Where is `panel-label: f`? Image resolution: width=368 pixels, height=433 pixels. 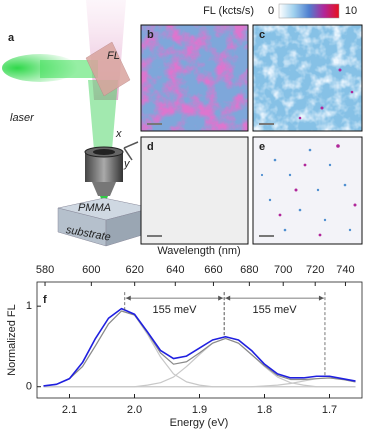 panel-label: f is located at coordinates (45, 300).